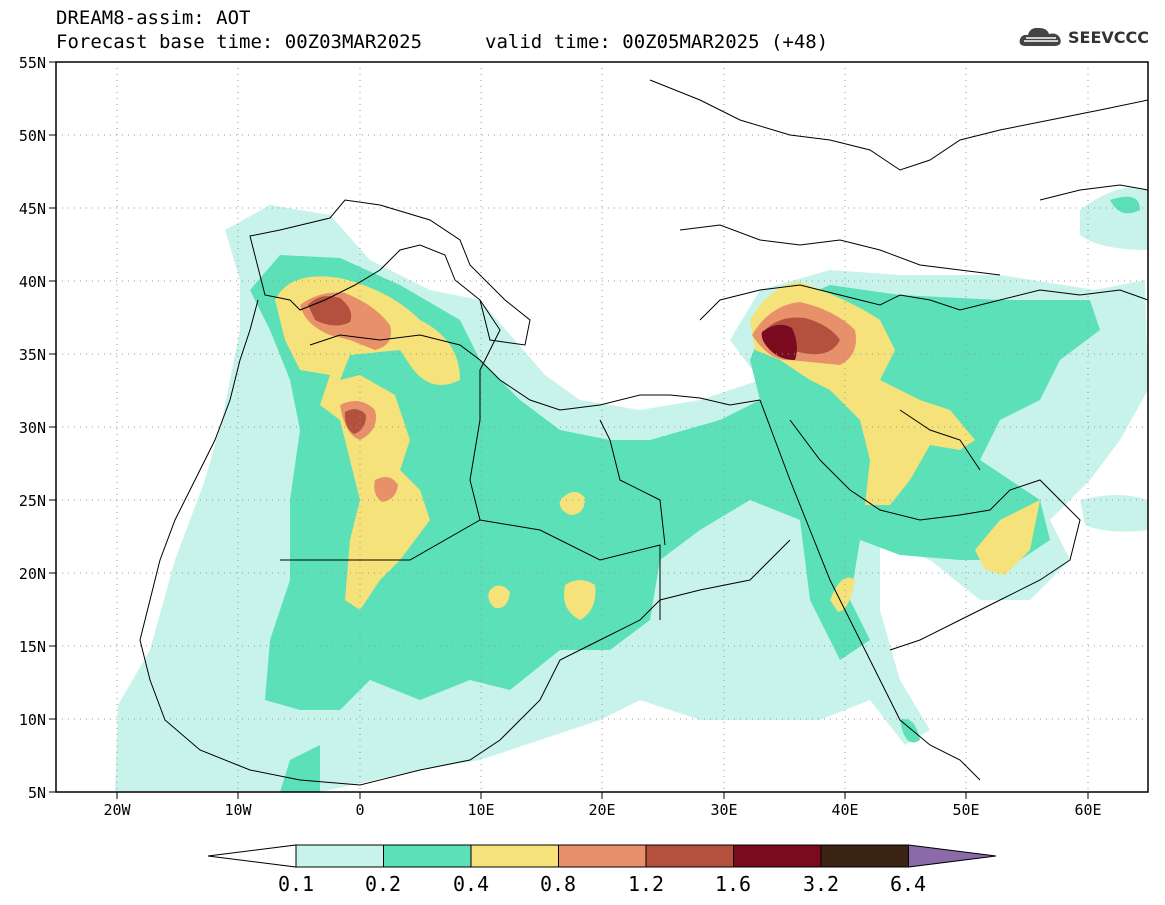  Describe the element at coordinates (239, 42) in the screenshot. I see `forecast-base-time: Forecast base time: 00Z03MAR2025` at that location.